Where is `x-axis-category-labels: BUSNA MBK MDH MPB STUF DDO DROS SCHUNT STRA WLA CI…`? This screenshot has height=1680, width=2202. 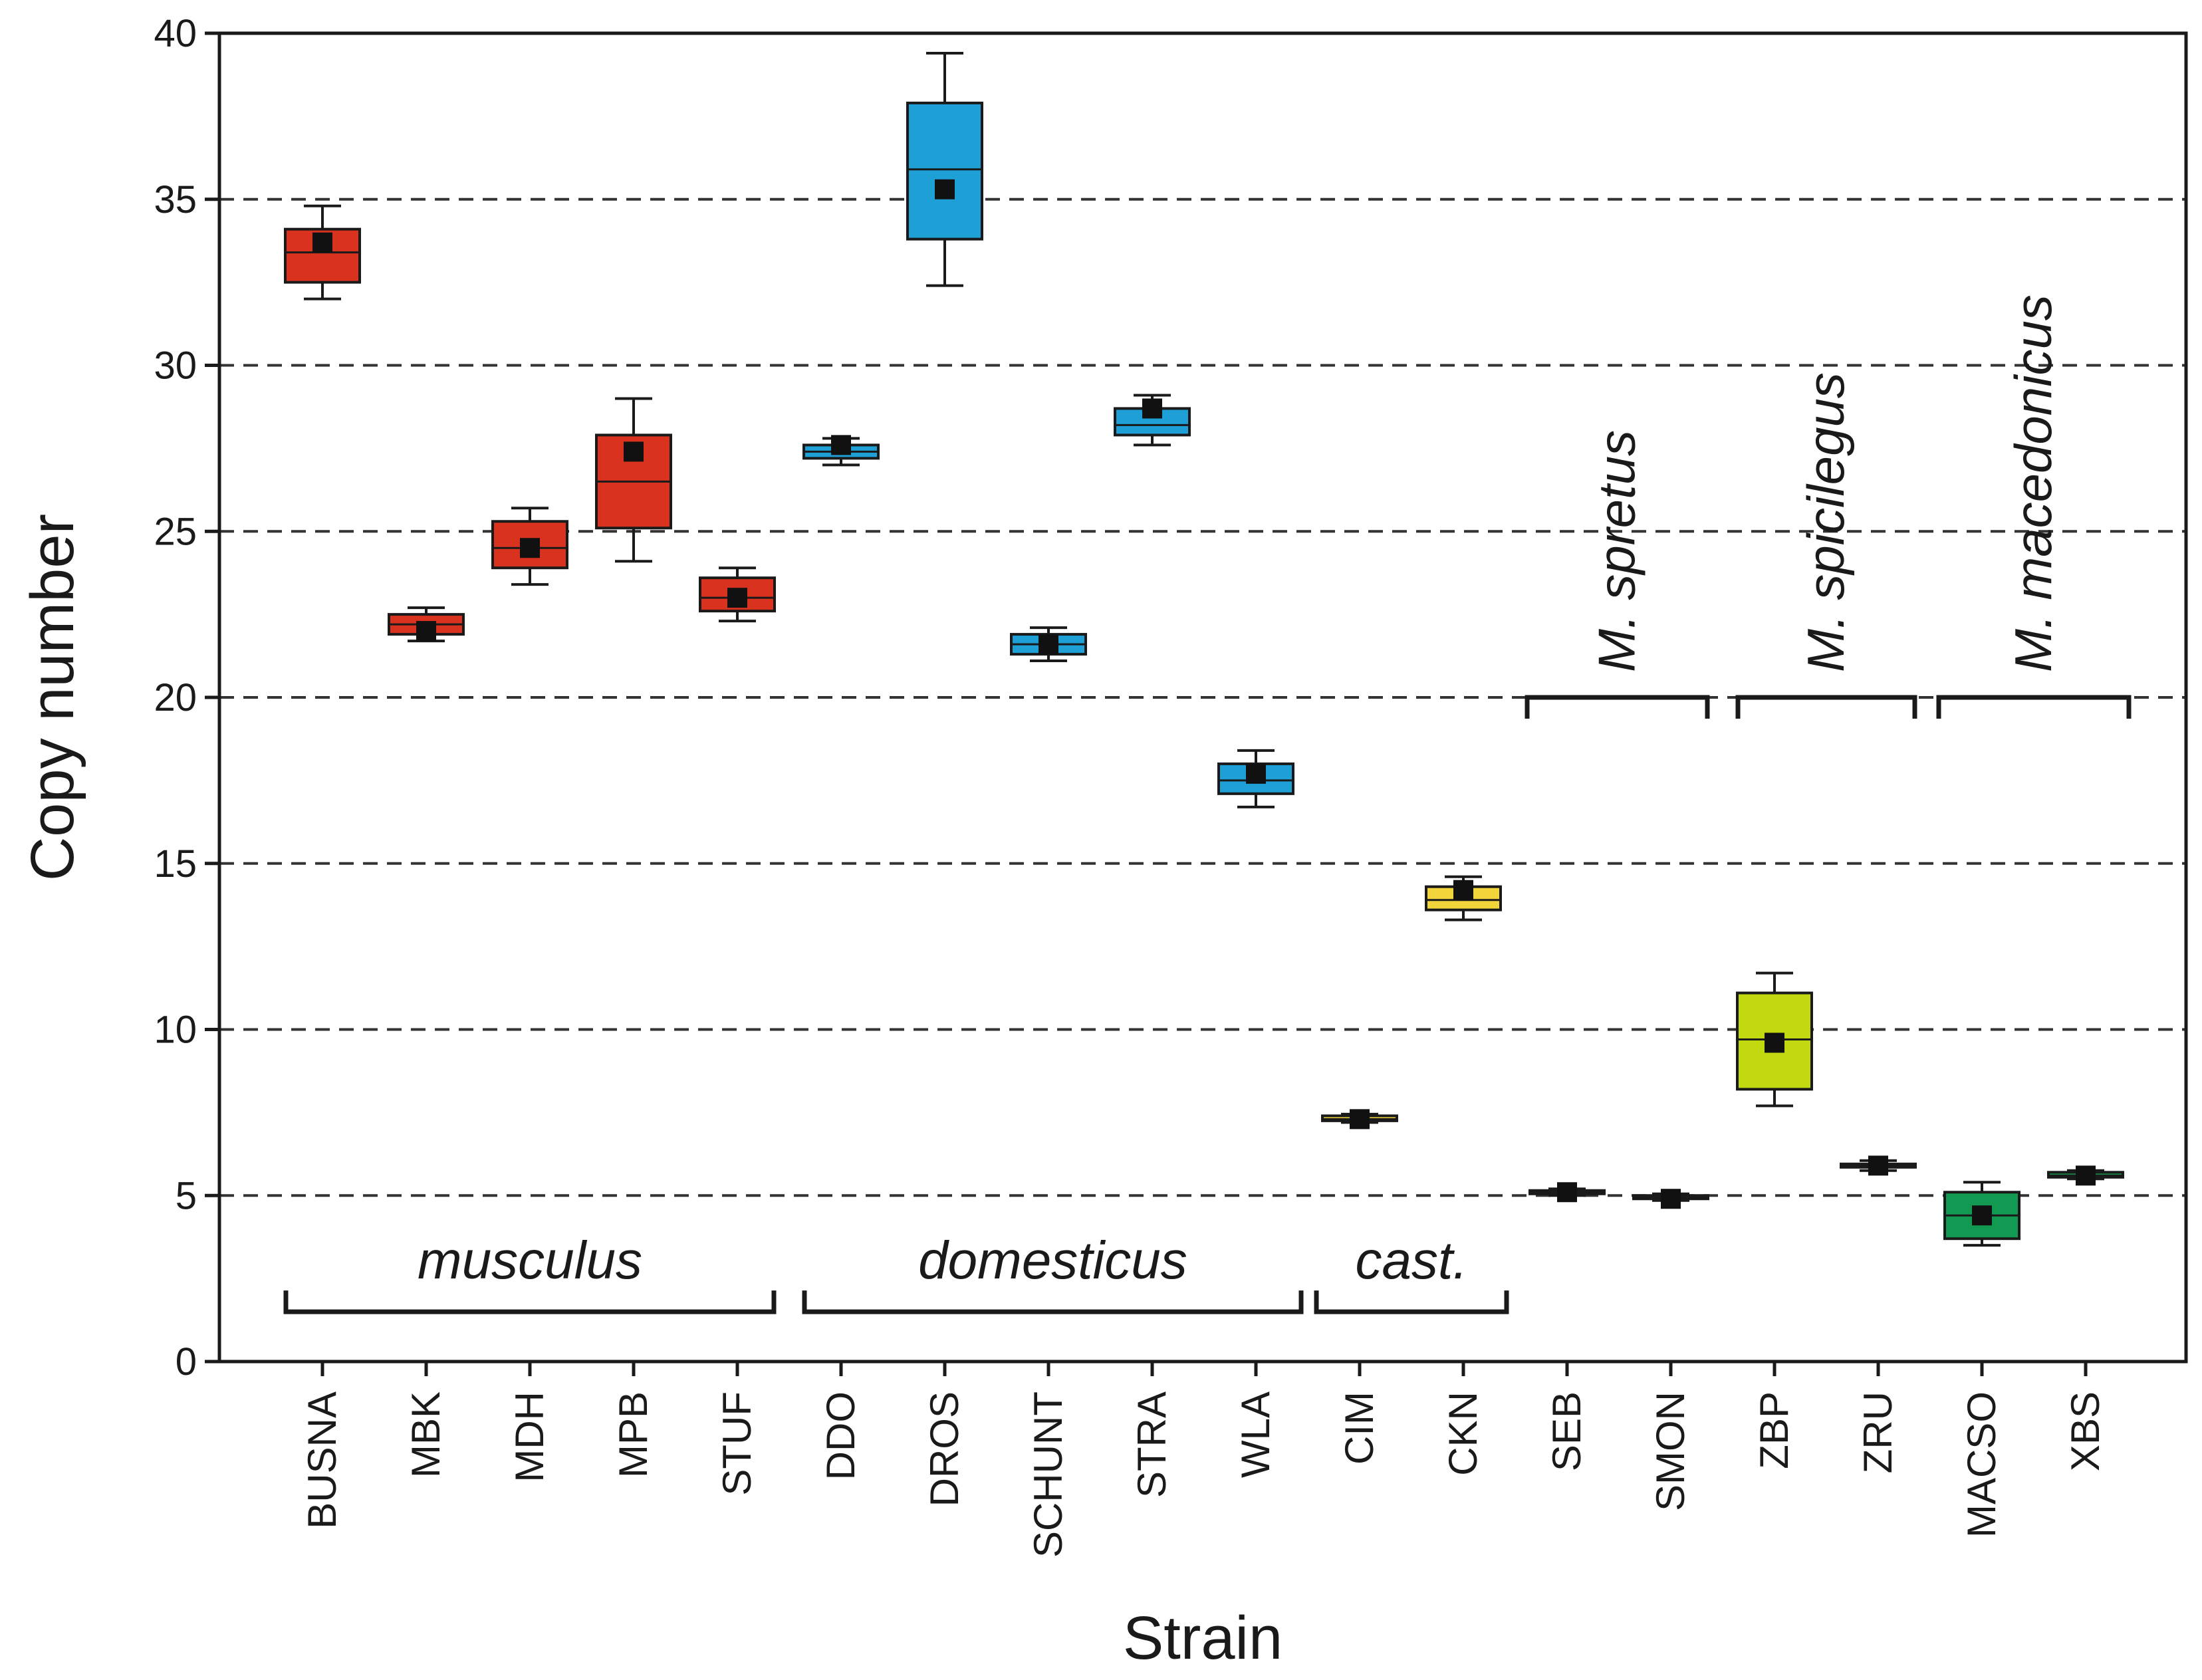 x-axis-category-labels: BUSNA MBK MDH MPB STUF DDO DROS SCHUNT STRA WLA CI… is located at coordinates (1204, 1460).